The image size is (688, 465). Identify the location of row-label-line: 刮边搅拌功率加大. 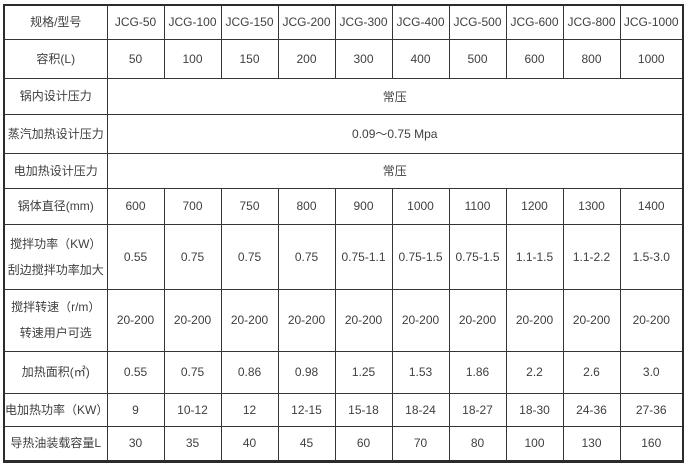
(55, 269).